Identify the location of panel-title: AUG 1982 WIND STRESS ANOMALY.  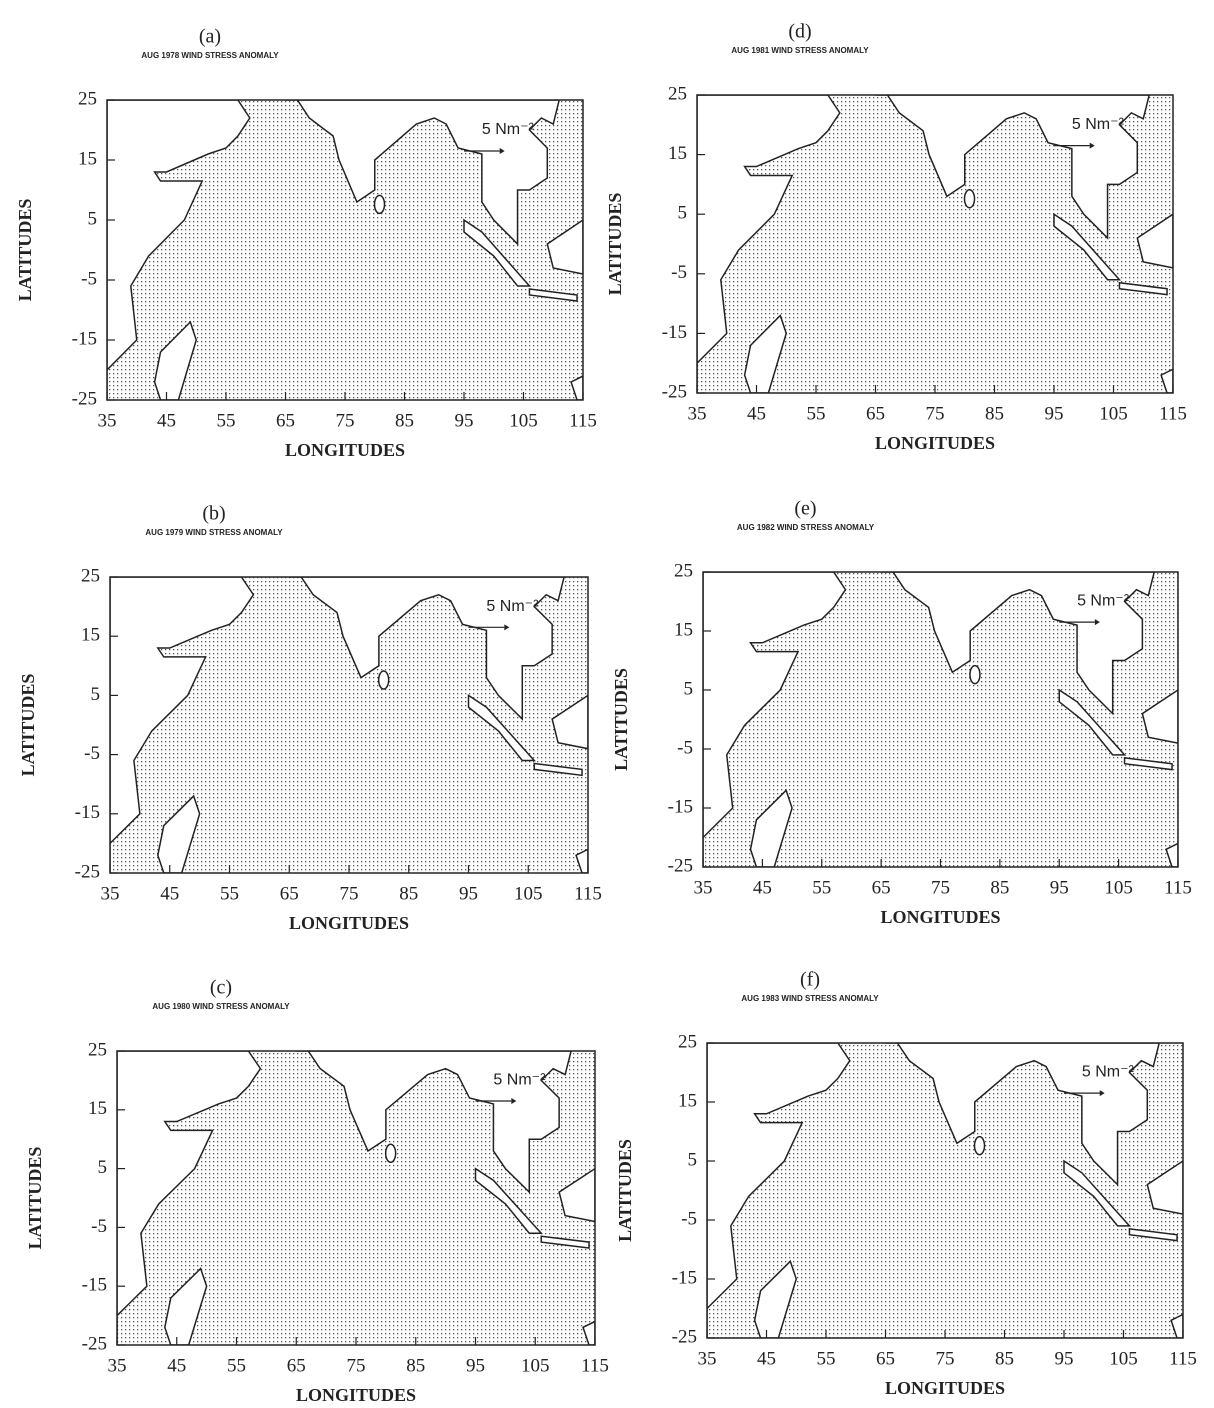
(806, 527).